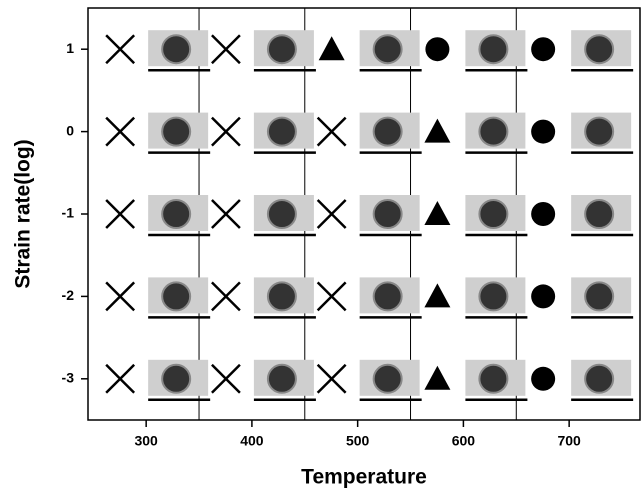  I want to click on x-axis-title: Temperature, so click(364, 477).